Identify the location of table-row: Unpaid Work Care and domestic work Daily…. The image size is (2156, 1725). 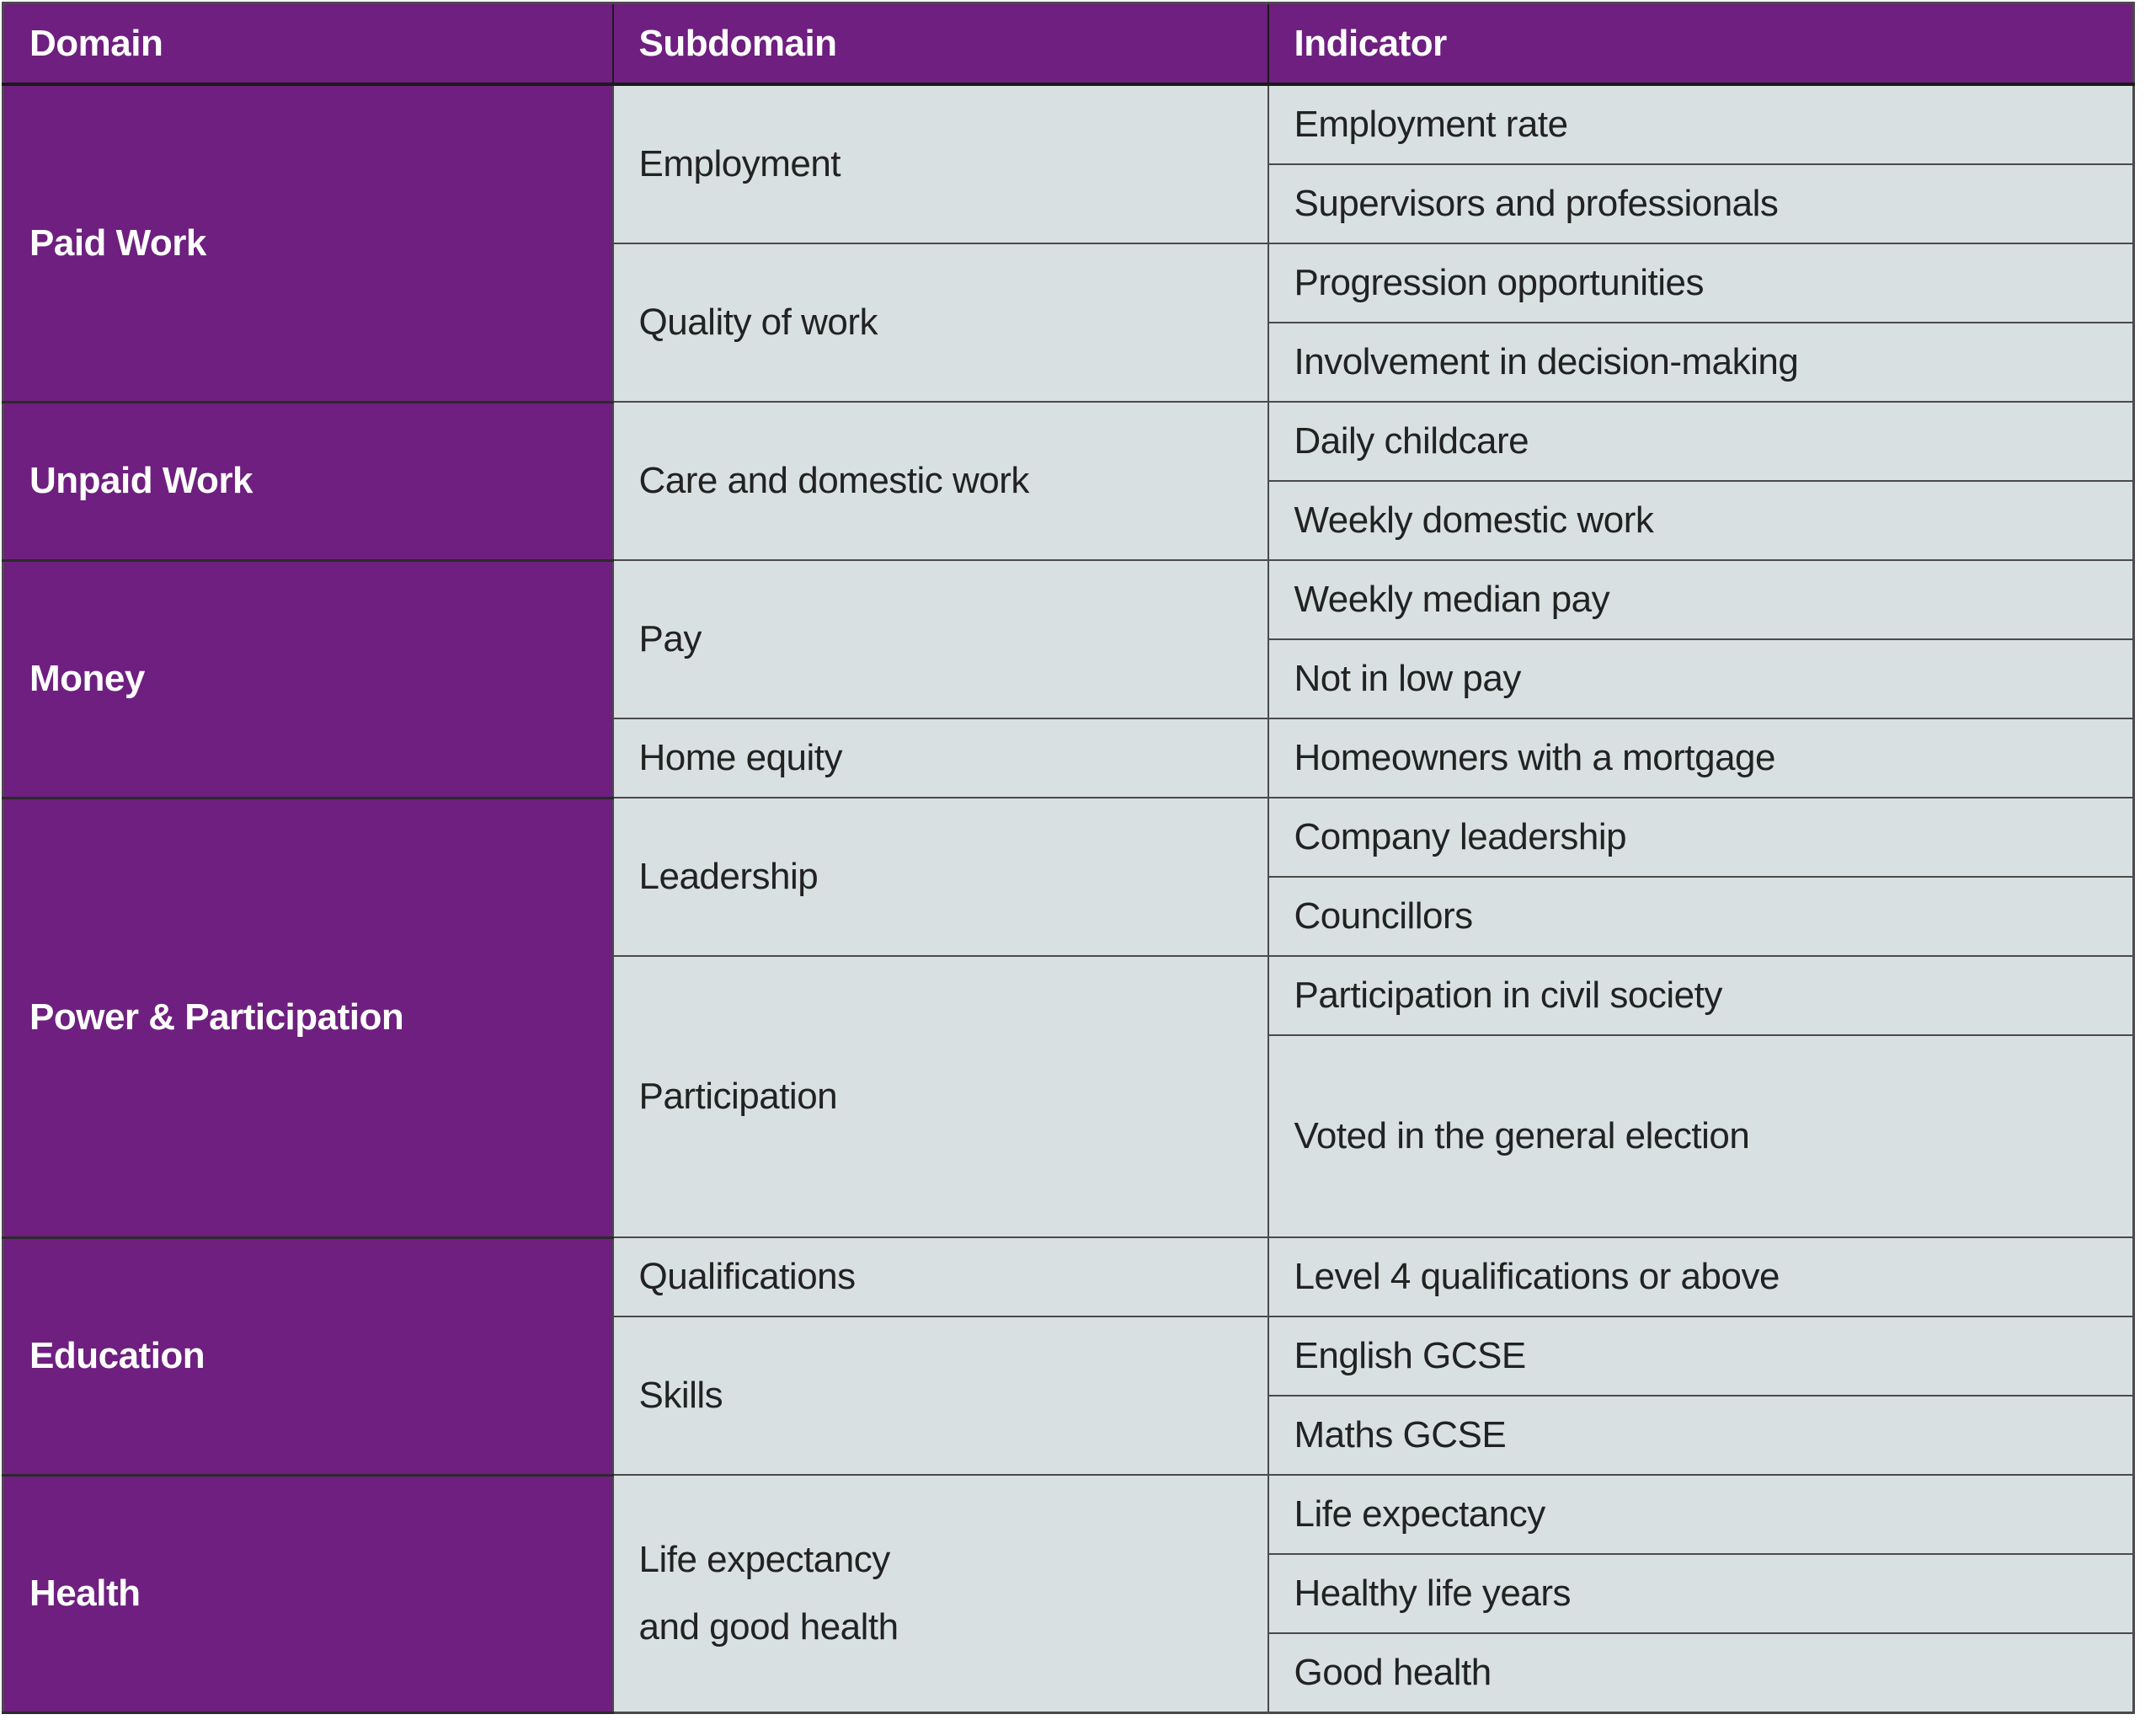
(1068, 481).